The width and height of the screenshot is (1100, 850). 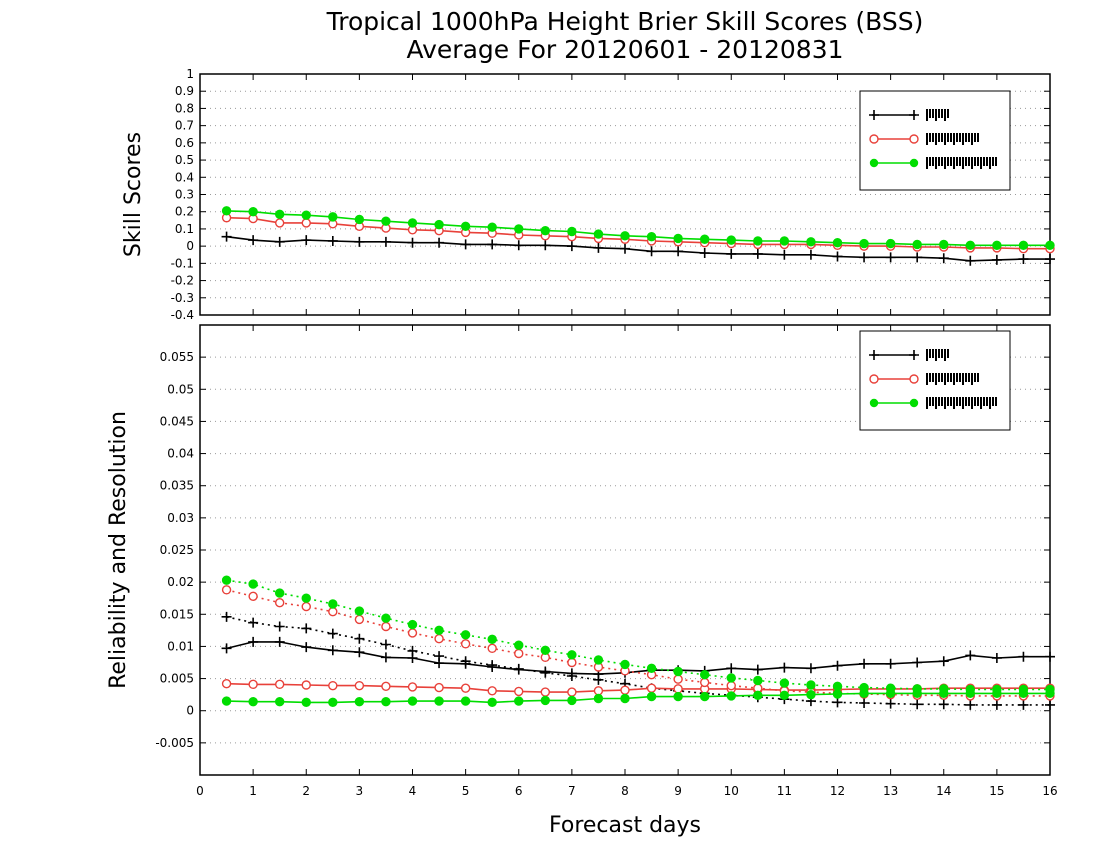 I want to click on x-tick-label: 2, so click(x=306, y=791).